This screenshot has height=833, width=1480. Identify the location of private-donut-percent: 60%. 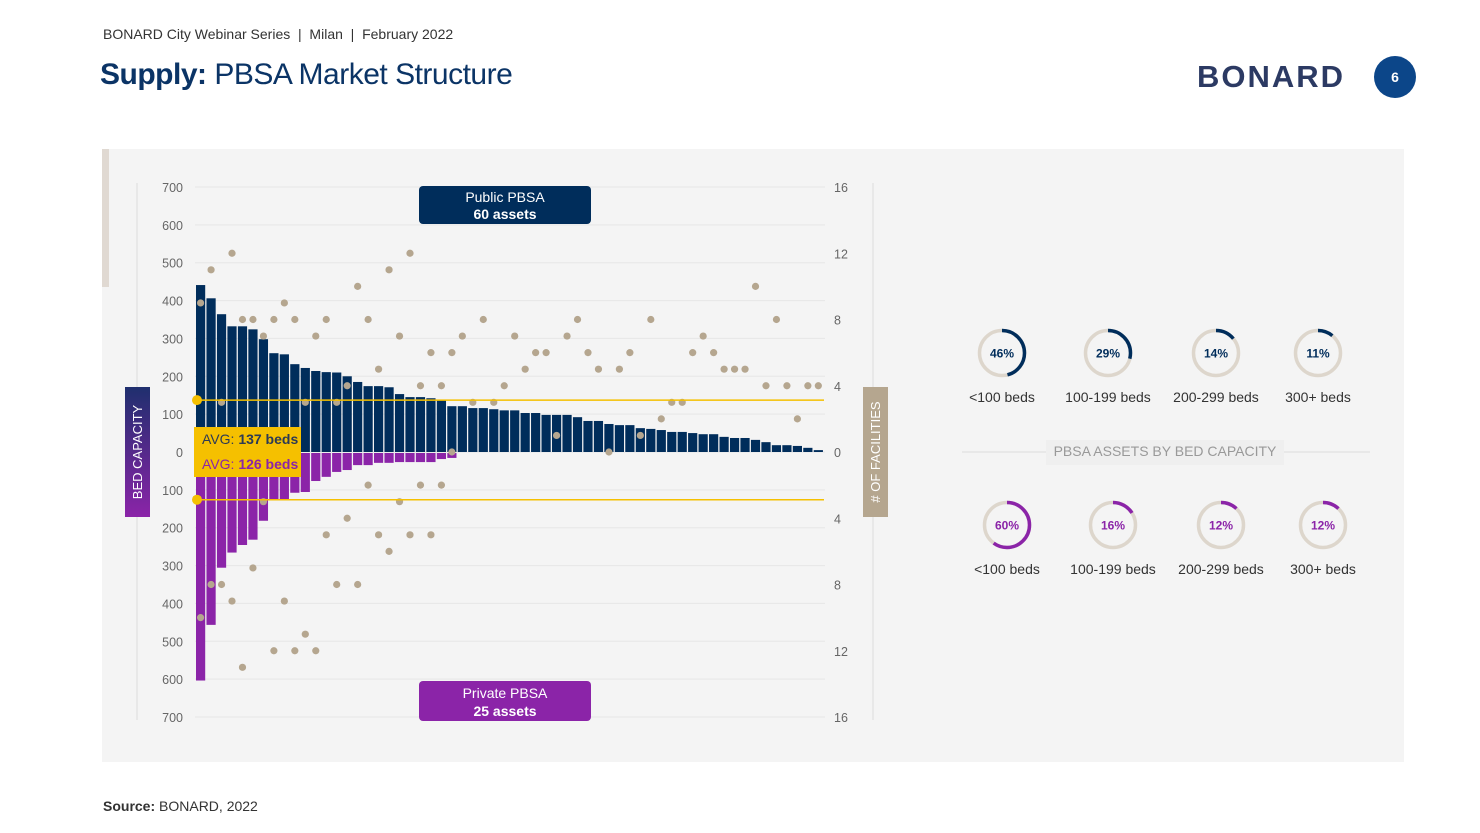
(1007, 526).